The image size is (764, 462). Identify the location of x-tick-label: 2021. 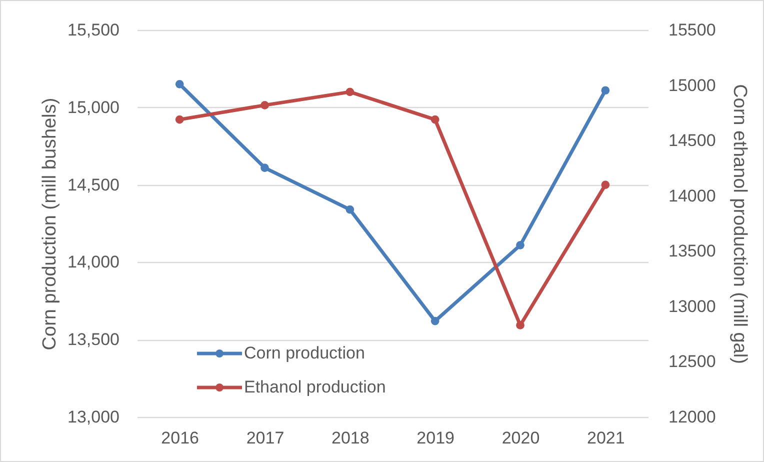
(606, 438).